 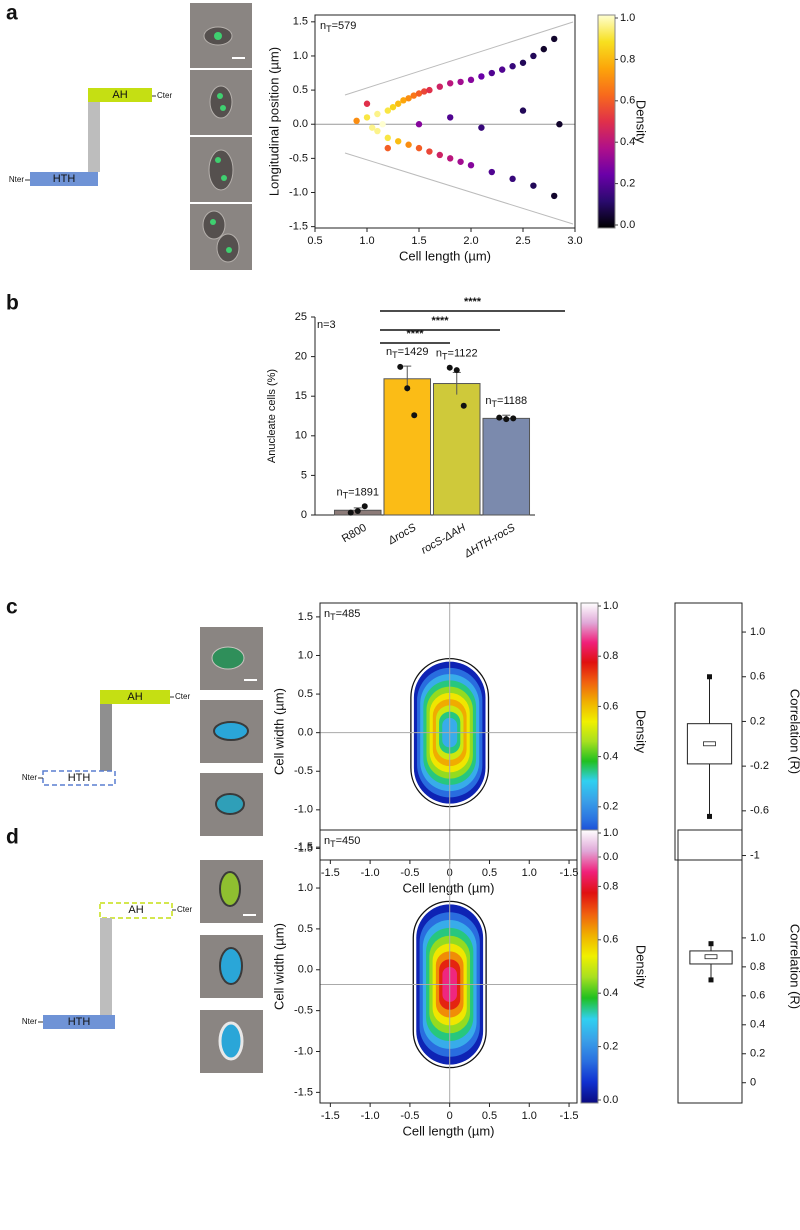 What do you see at coordinates (90, 137) in the screenshot?
I see `domain-diagram: AH Cter HTH Nter` at bounding box center [90, 137].